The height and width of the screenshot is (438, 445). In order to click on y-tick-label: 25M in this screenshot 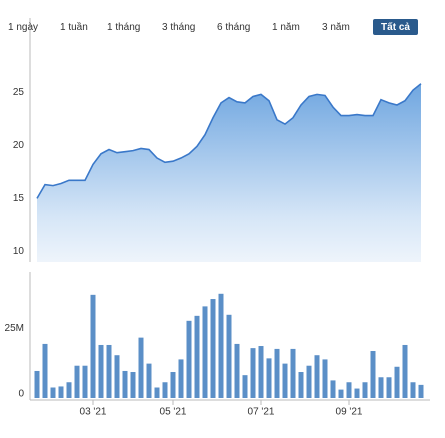, I will do `click(14, 328)`.